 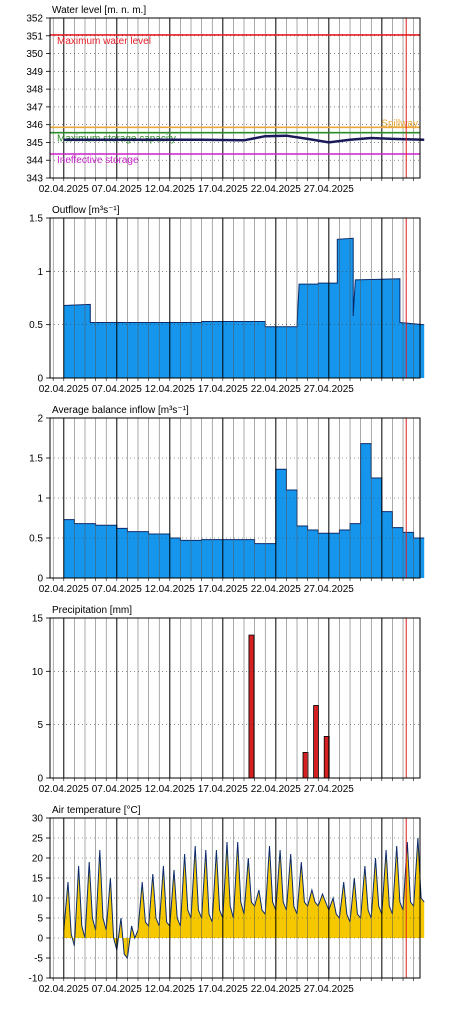 I want to click on y-tick-label: -5, so click(x=38, y=959).